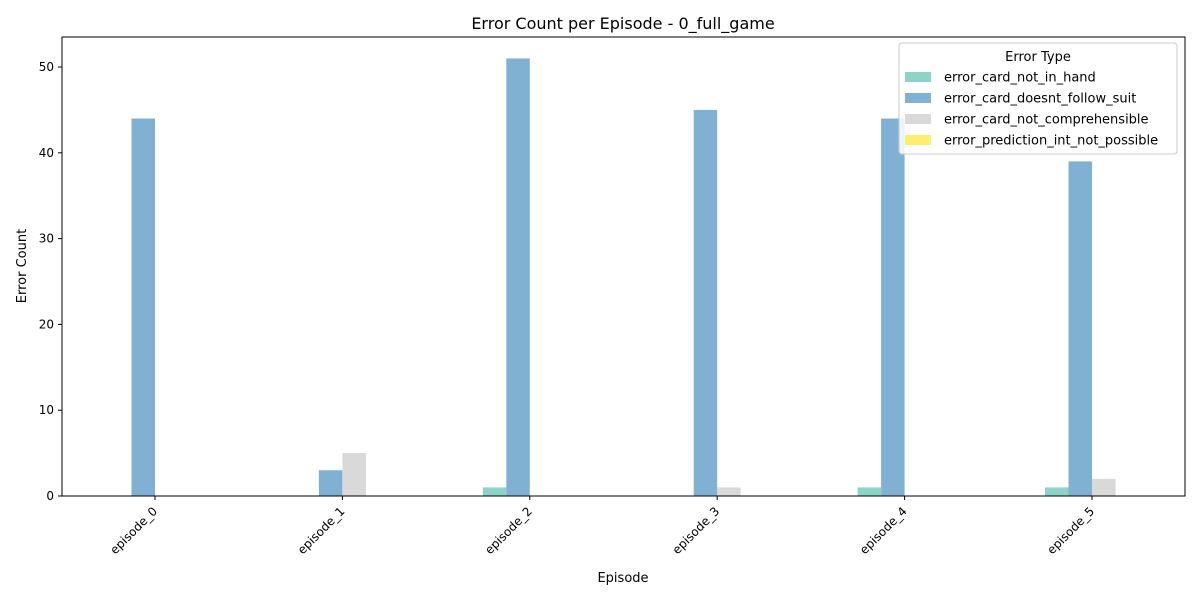 The width and height of the screenshot is (1200, 600). Describe the element at coordinates (46, 153) in the screenshot. I see `y-tick-label: 40` at that location.